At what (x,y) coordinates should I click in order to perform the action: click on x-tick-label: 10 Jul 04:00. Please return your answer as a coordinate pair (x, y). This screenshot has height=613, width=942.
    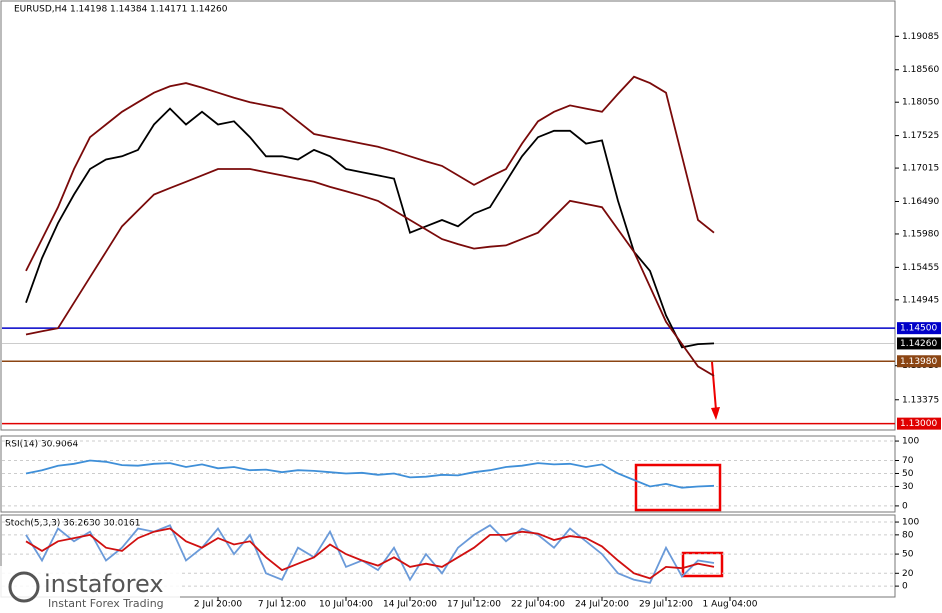
    Looking at the image, I should click on (346, 605).